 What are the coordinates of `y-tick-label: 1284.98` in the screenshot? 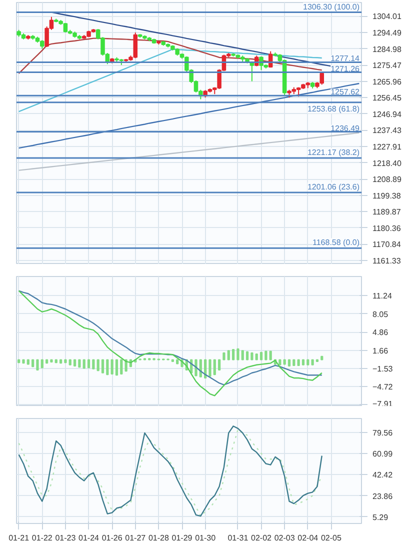 It's located at (387, 49).